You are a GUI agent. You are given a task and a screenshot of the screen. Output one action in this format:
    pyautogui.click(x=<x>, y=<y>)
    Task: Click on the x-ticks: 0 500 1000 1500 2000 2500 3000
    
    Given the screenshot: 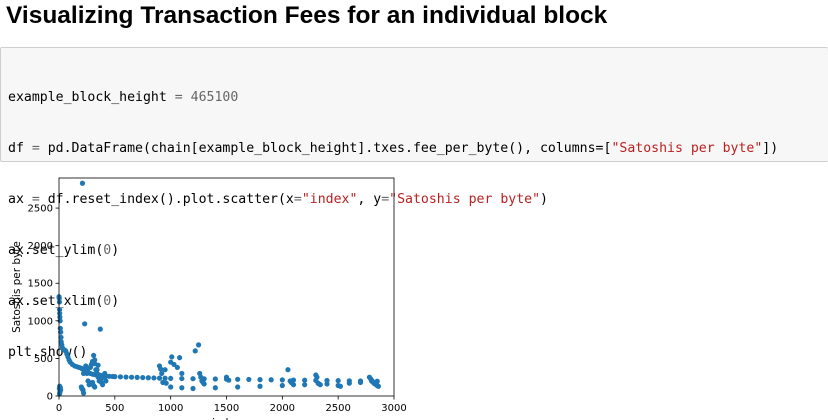 What is the action you would take?
    pyautogui.click(x=231, y=405)
    